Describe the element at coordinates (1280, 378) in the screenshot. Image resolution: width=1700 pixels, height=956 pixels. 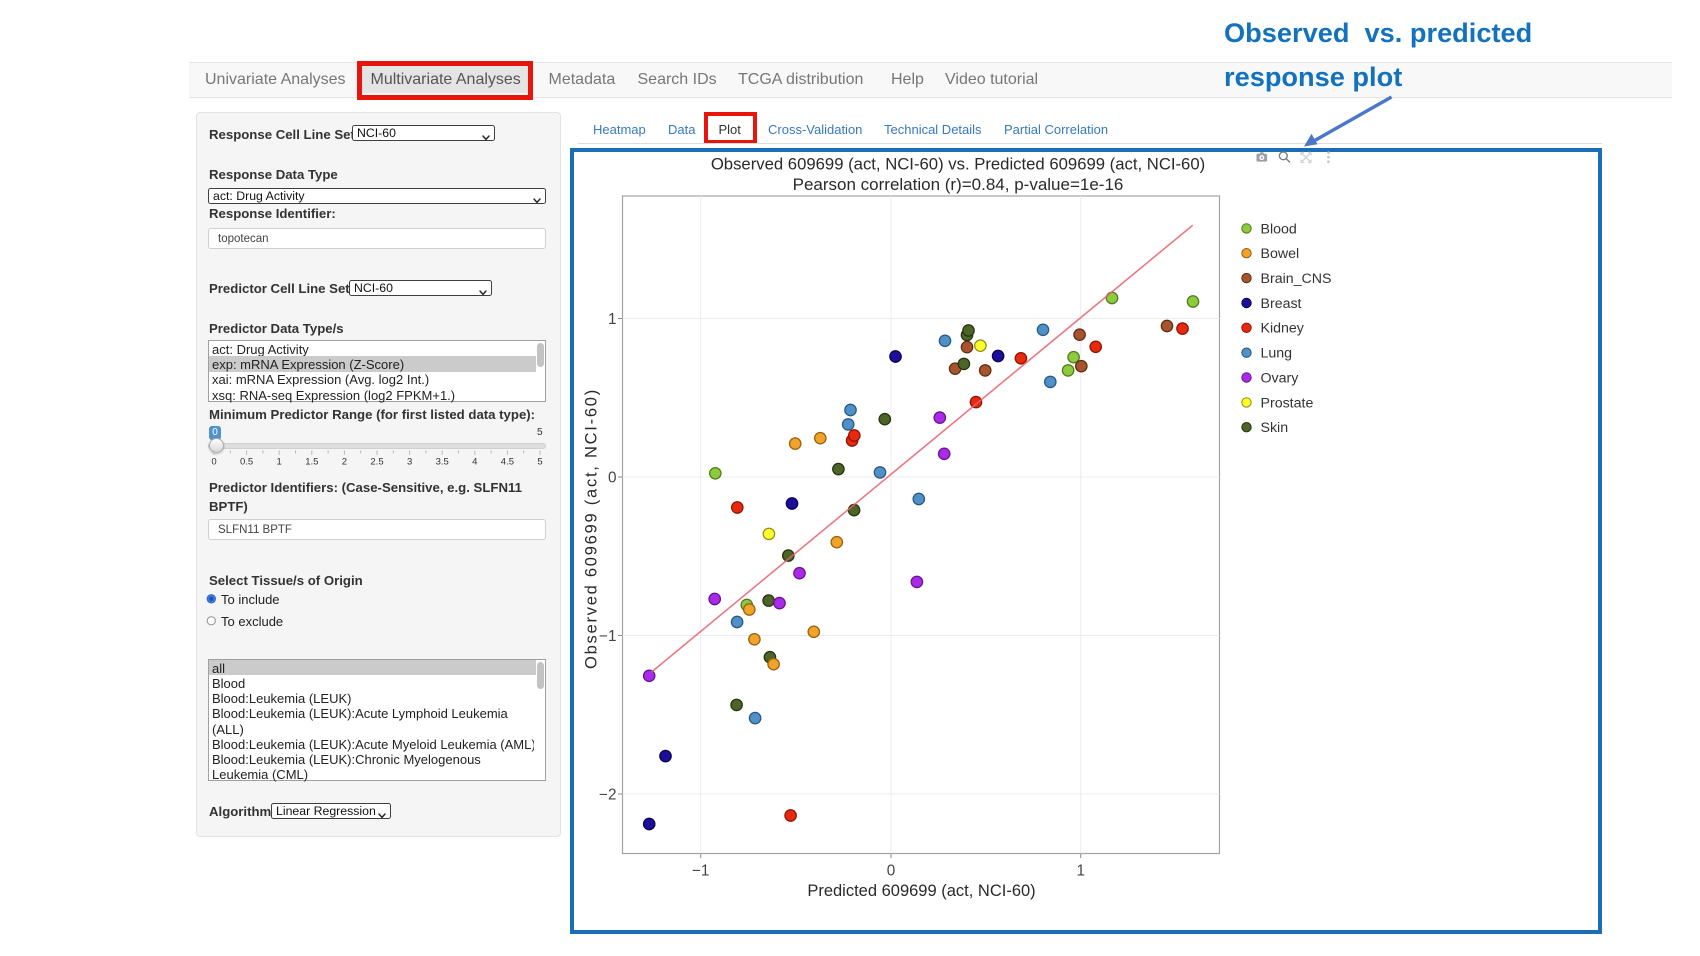
I see `svg-text: Ovary` at that location.